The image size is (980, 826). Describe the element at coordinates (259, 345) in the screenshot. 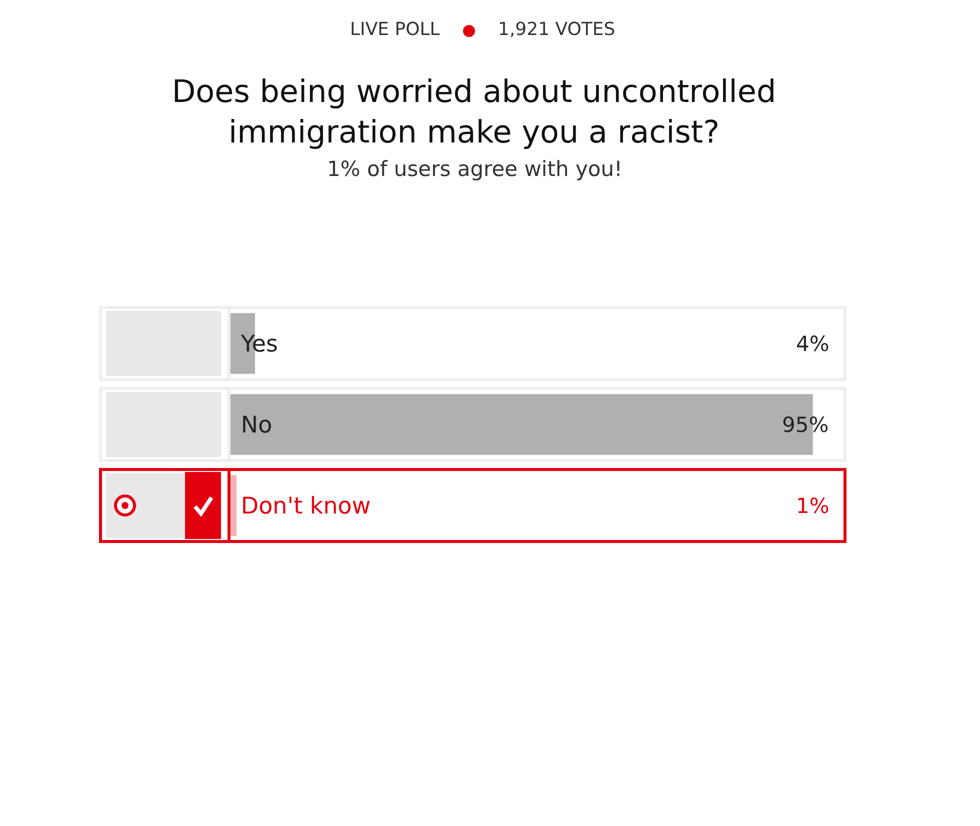

I see `y-tick-label: Yes` at that location.